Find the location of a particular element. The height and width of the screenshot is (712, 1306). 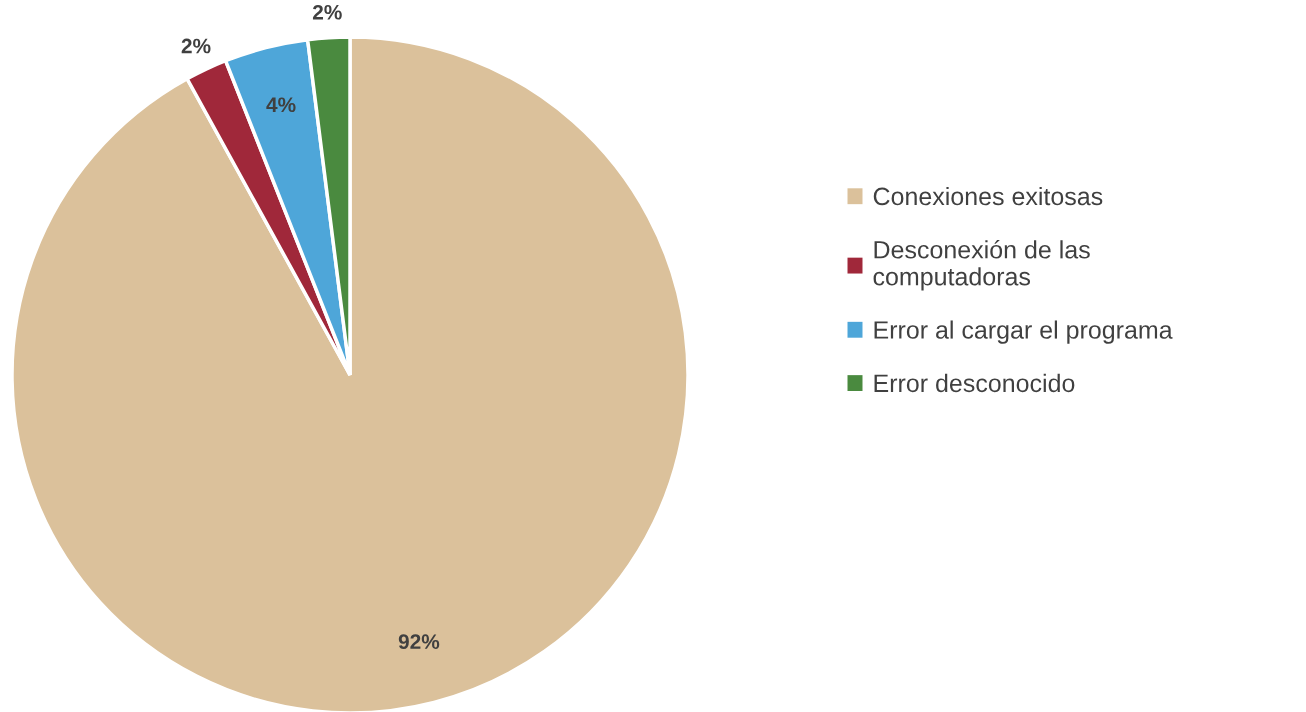

data-label: 4% is located at coordinates (281, 105).